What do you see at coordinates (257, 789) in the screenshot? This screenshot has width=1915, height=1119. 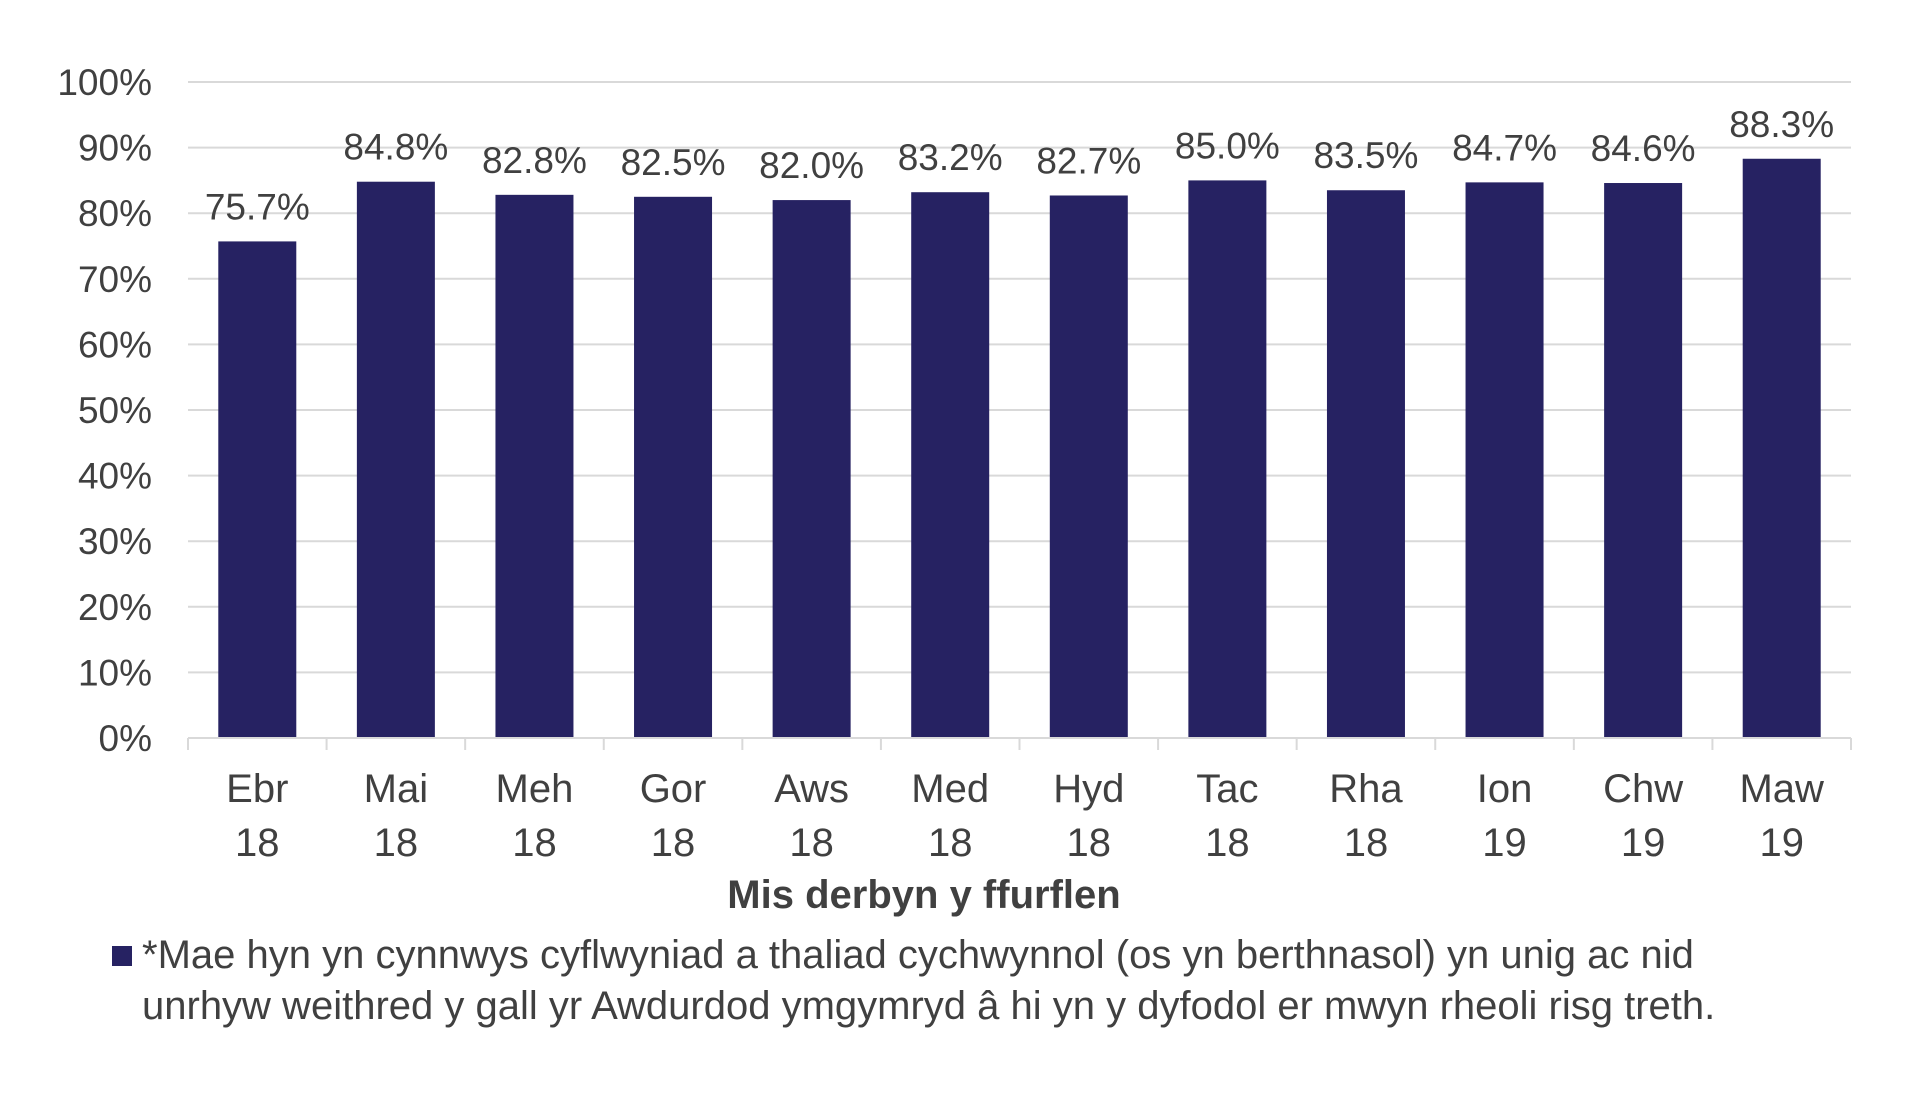 I see `x-tick-label-month: Ebr` at bounding box center [257, 789].